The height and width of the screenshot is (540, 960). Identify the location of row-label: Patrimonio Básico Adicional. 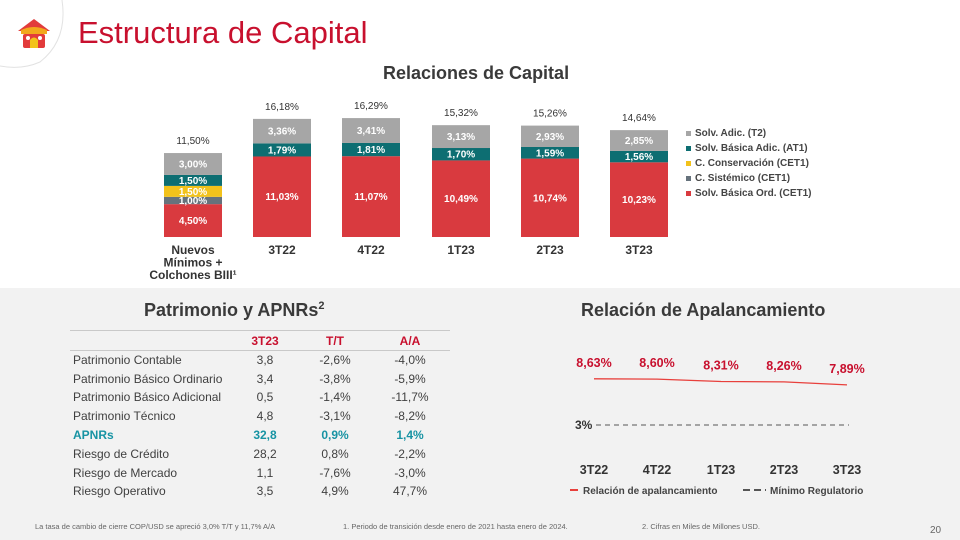
(147, 397).